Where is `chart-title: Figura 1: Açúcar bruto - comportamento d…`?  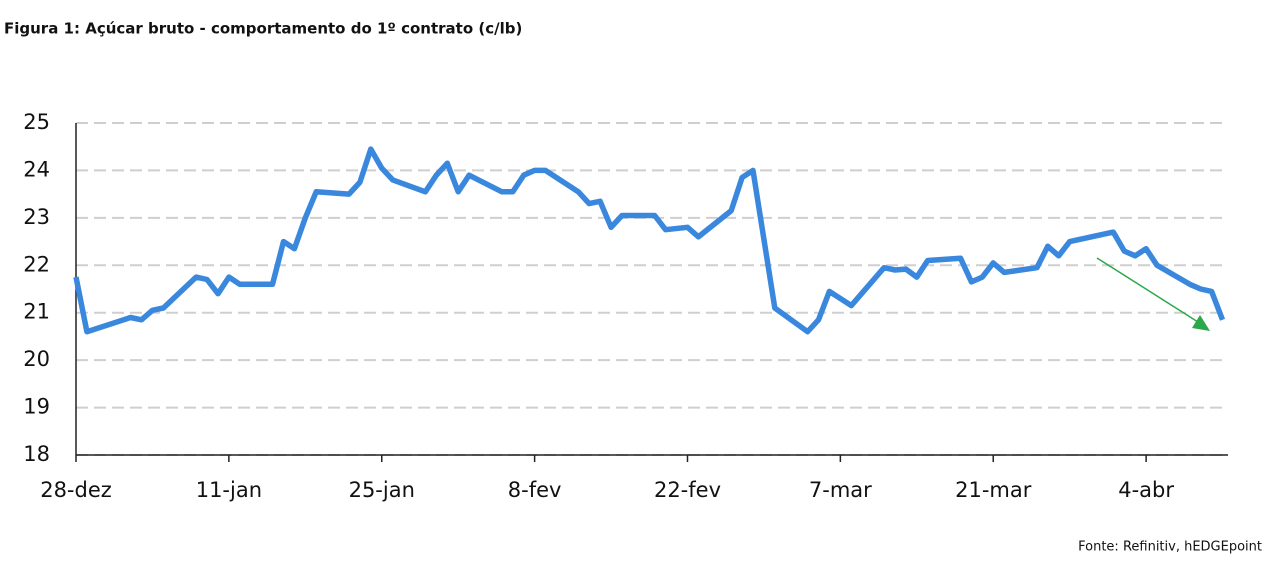 chart-title: Figura 1: Açúcar bruto - comportamento d… is located at coordinates (263, 29).